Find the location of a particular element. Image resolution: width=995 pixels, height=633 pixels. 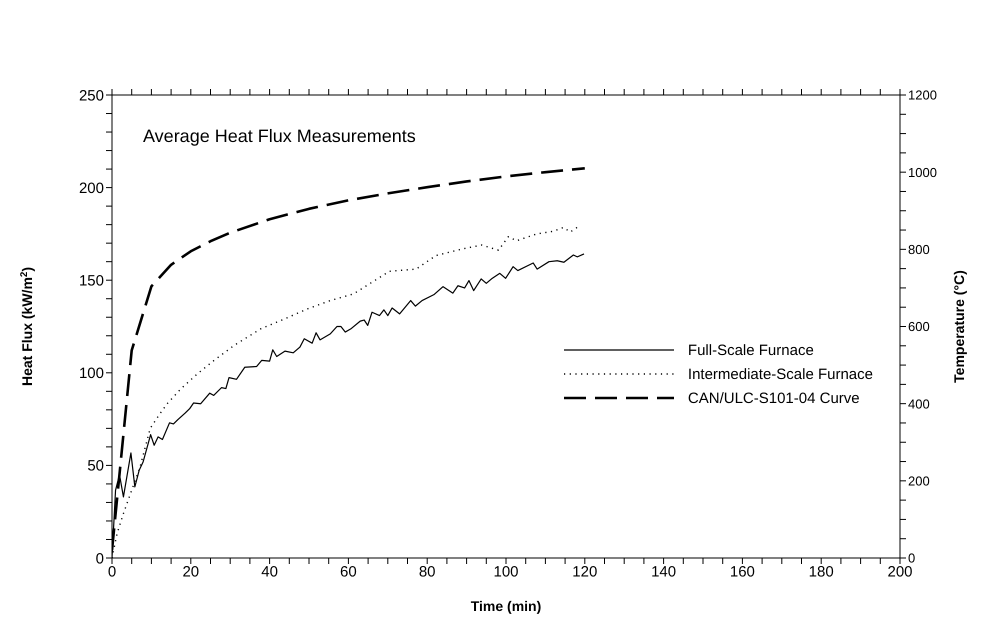

x-tick-label: 100 is located at coordinates (506, 572).